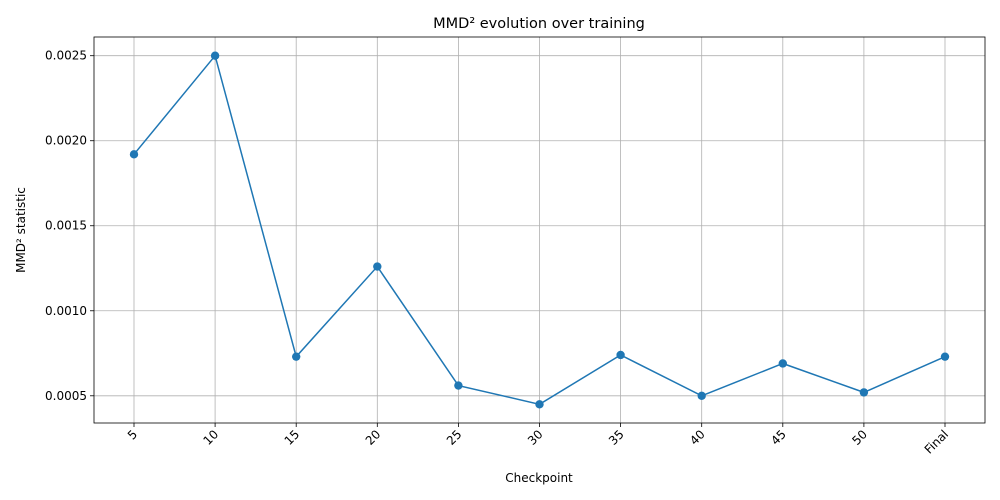  Describe the element at coordinates (616, 437) in the screenshot. I see `x-tick-label: 35` at that location.